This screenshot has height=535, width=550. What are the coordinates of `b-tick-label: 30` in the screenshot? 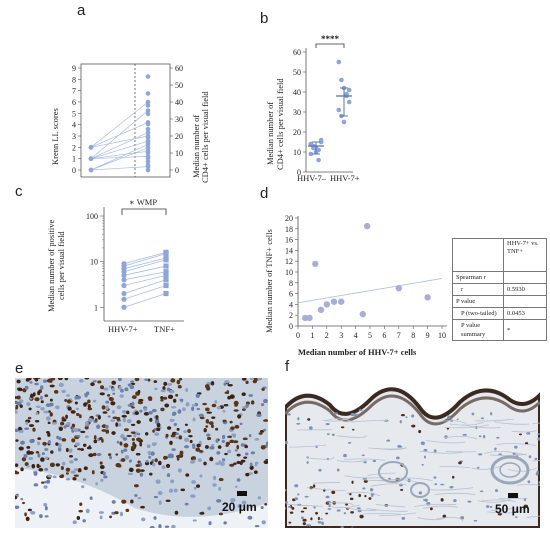 It's located at (297, 112).